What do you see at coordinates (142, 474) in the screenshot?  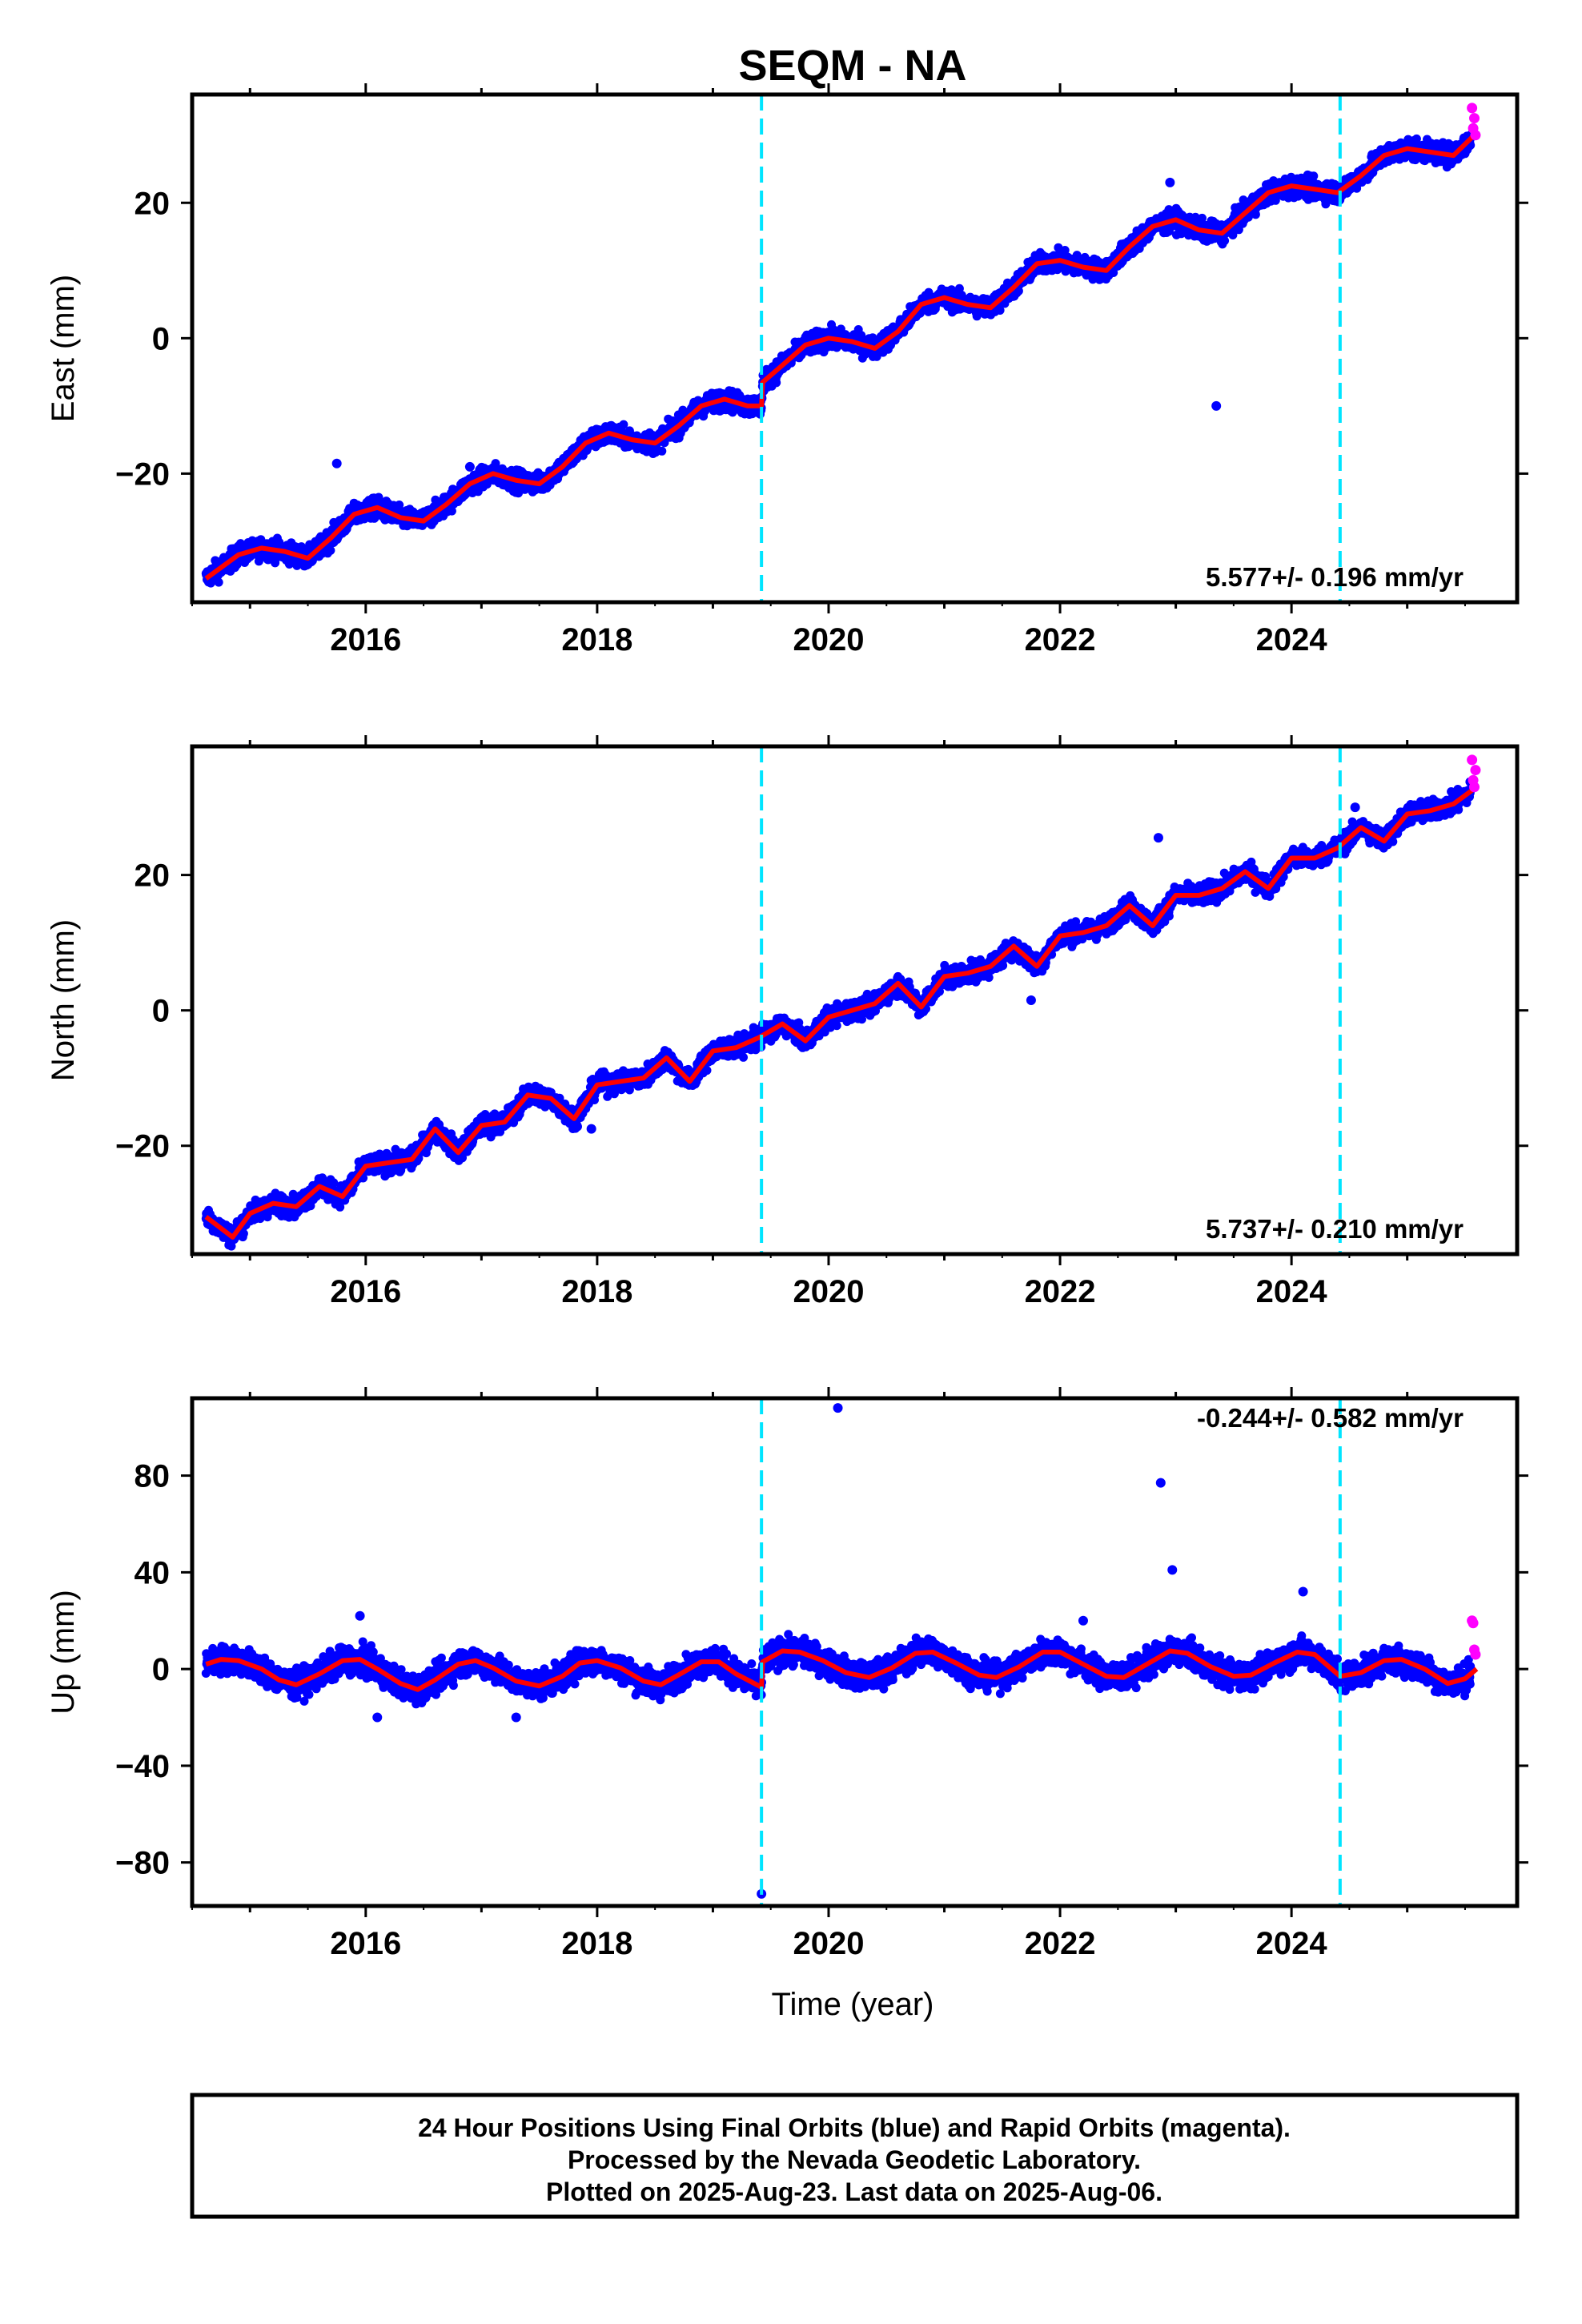 I see `east-y-tick-label: −20` at bounding box center [142, 474].